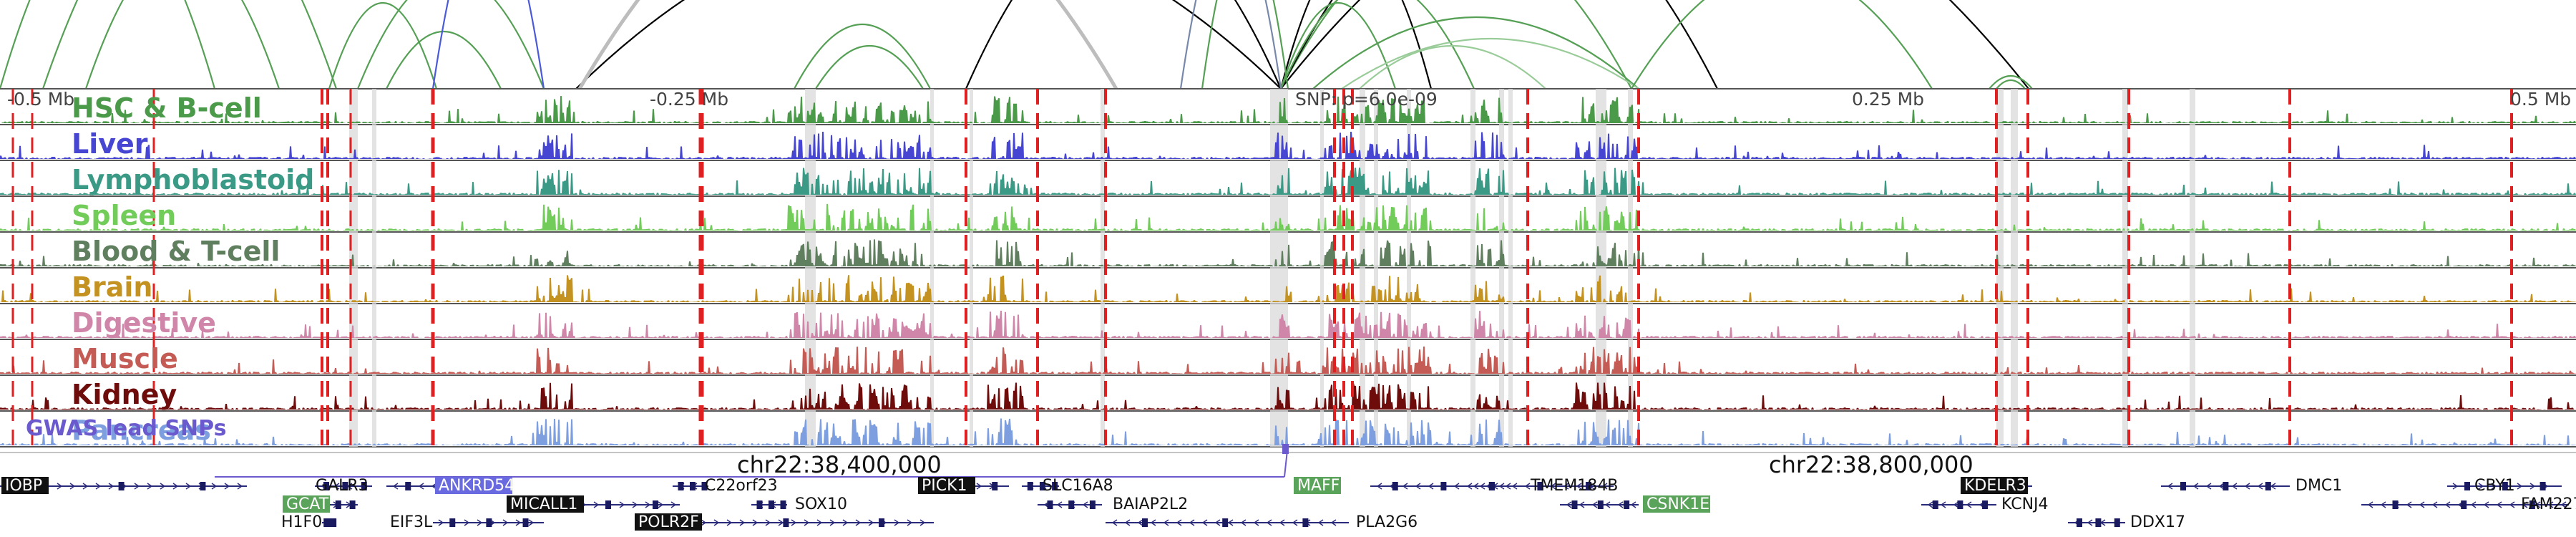 The image size is (2576, 537). Describe the element at coordinates (1150, 504) in the screenshot. I see `gene-label: BAIAP2L2` at that location.